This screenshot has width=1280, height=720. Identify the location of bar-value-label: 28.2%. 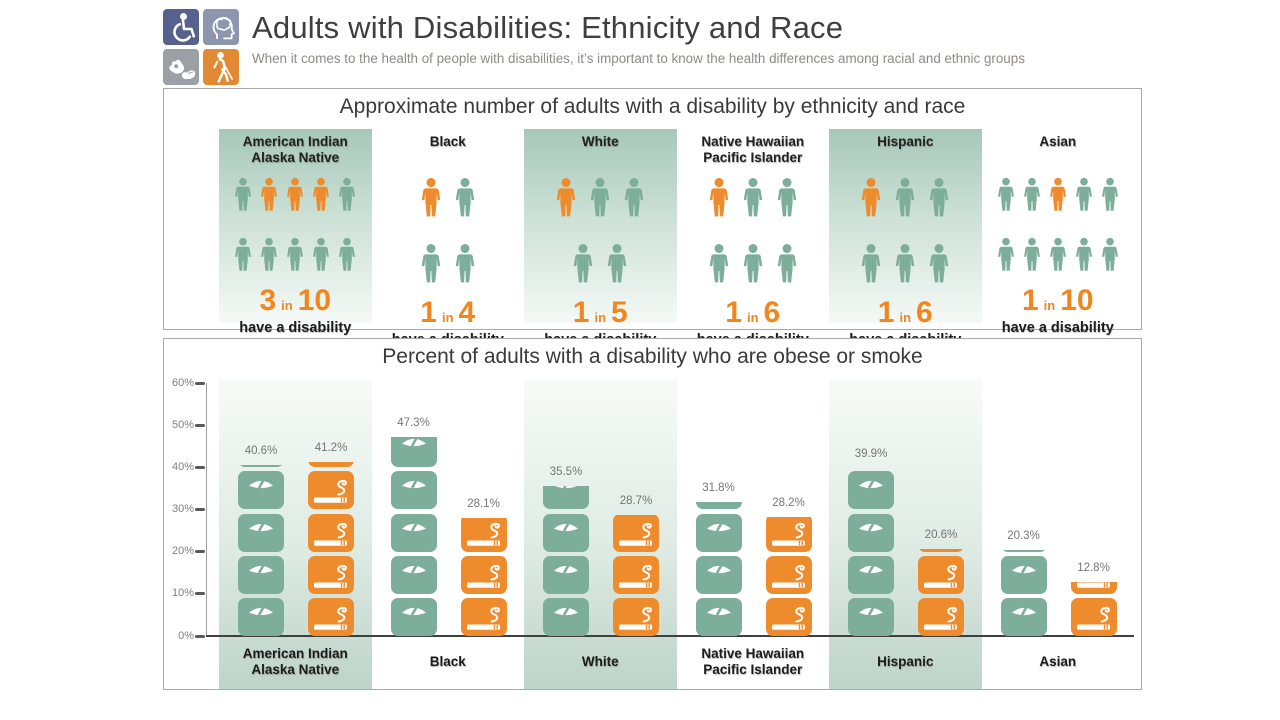
(788, 503).